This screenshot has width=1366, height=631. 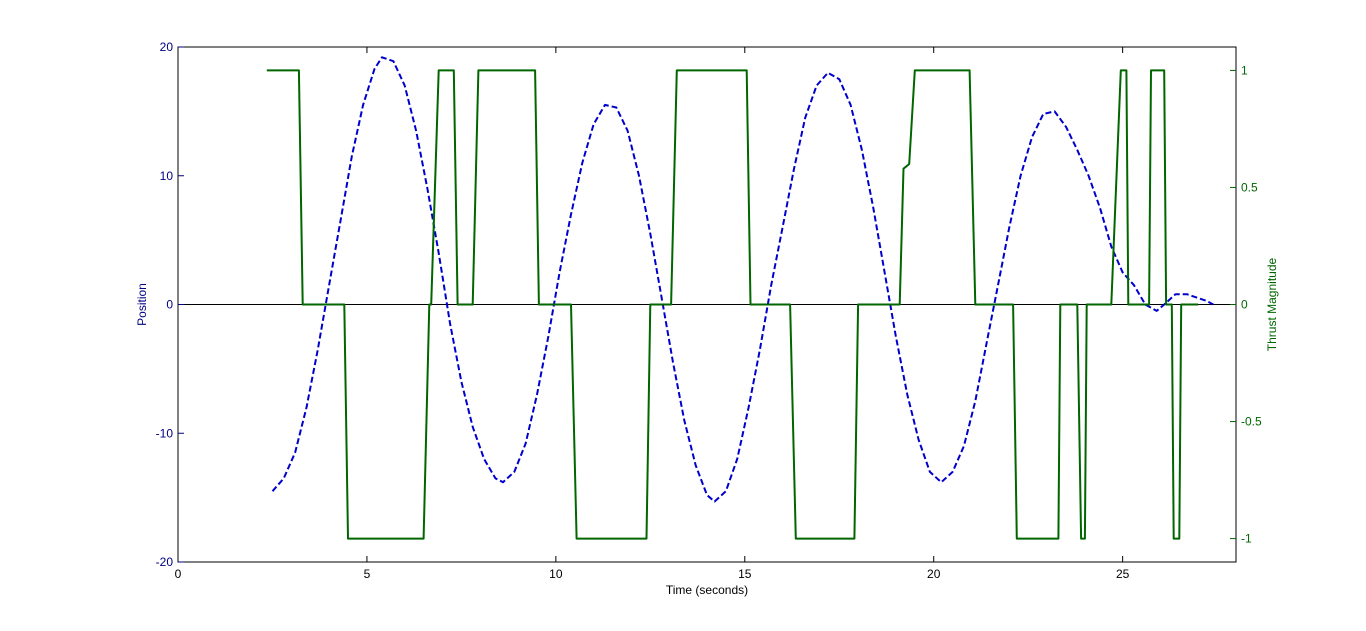 What do you see at coordinates (556, 574) in the screenshot?
I see `x-tick-label: 10` at bounding box center [556, 574].